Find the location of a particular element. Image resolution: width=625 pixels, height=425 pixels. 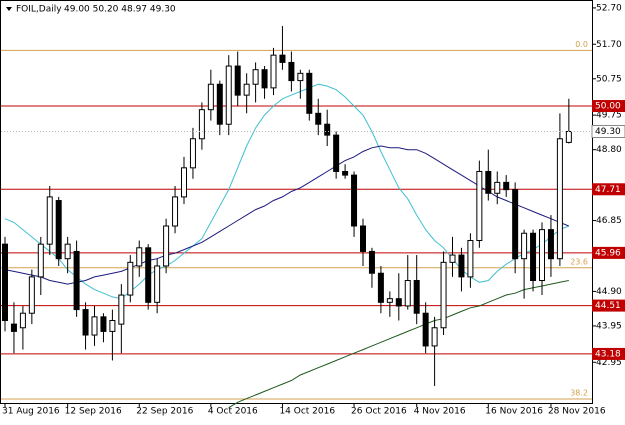

fib-label: 38.2 is located at coordinates (579, 393).